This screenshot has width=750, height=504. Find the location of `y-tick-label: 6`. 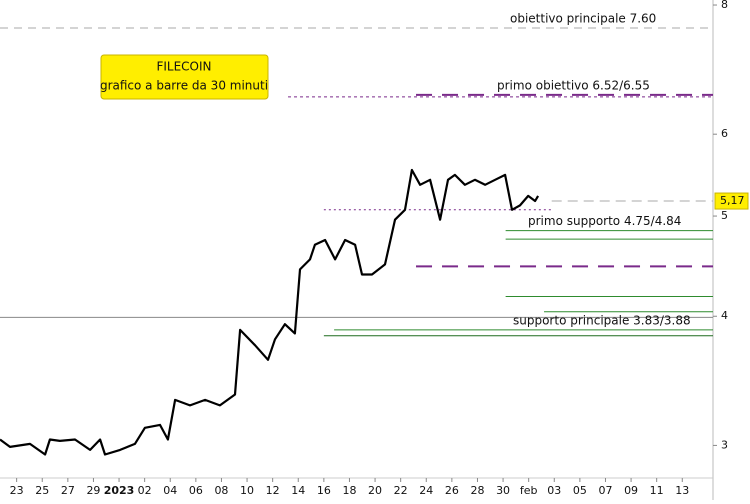

y-tick-label: 6 is located at coordinates (724, 133).